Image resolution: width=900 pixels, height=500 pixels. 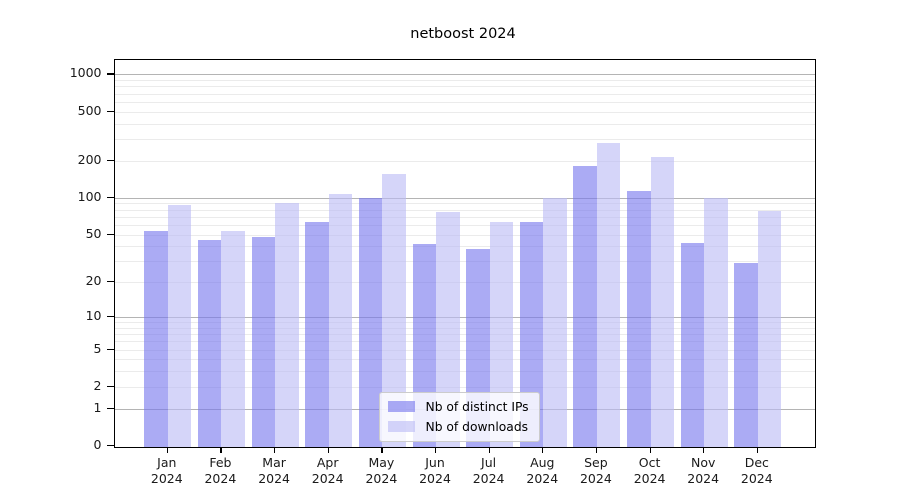 What do you see at coordinates (649, 462) in the screenshot?
I see `x-tick-month: Oct` at bounding box center [649, 462].